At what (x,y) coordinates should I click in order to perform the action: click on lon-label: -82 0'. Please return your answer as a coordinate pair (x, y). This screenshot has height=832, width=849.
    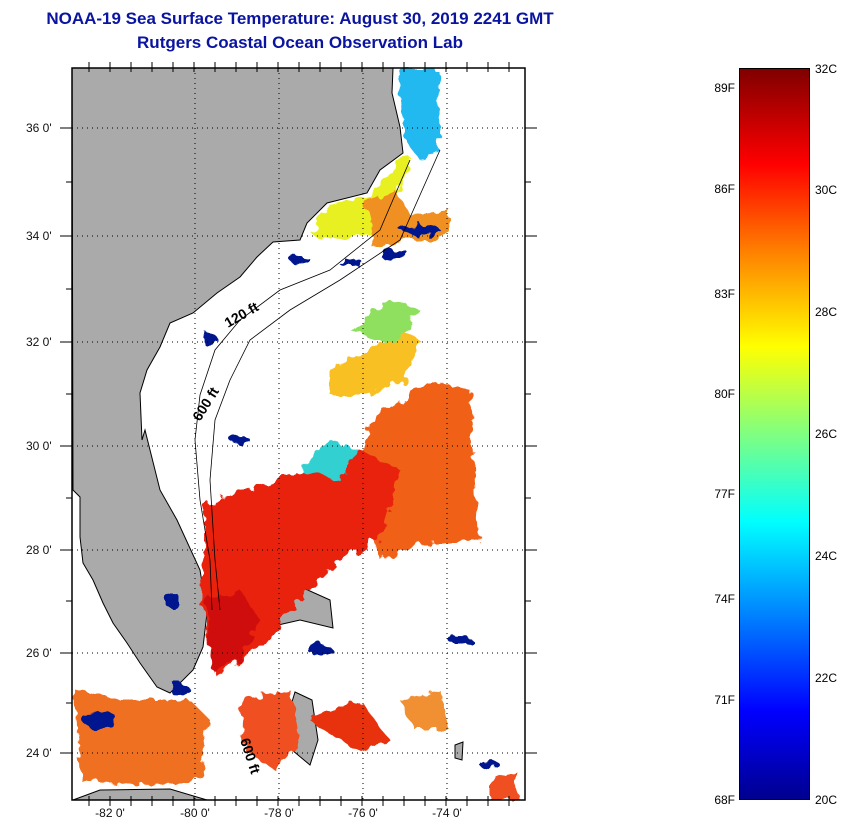
    Looking at the image, I should click on (110, 813).